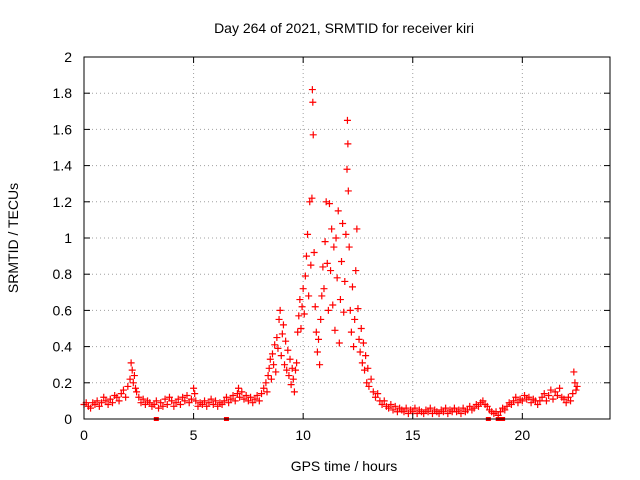 The width and height of the screenshot is (640, 480). I want to click on x-axis-label: GPS time / hours, so click(344, 466).